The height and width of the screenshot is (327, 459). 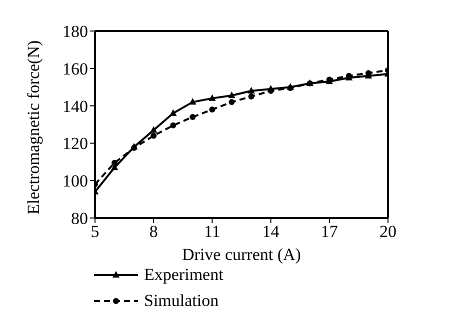 I want to click on legend-label: Experiment, so click(x=184, y=274).